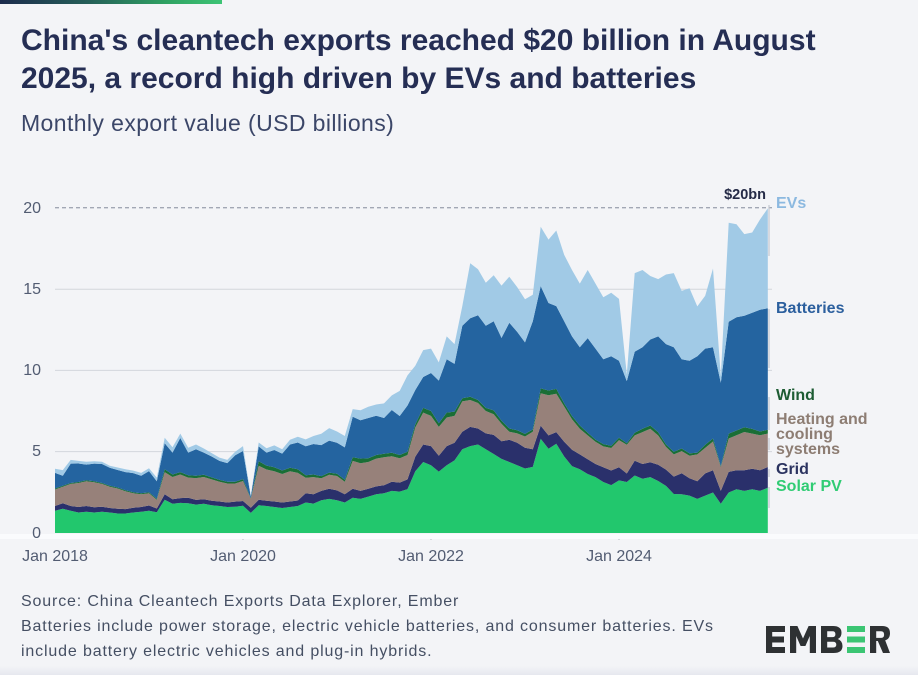 The height and width of the screenshot is (675, 918). I want to click on svg-text: cooling, so click(804, 434).